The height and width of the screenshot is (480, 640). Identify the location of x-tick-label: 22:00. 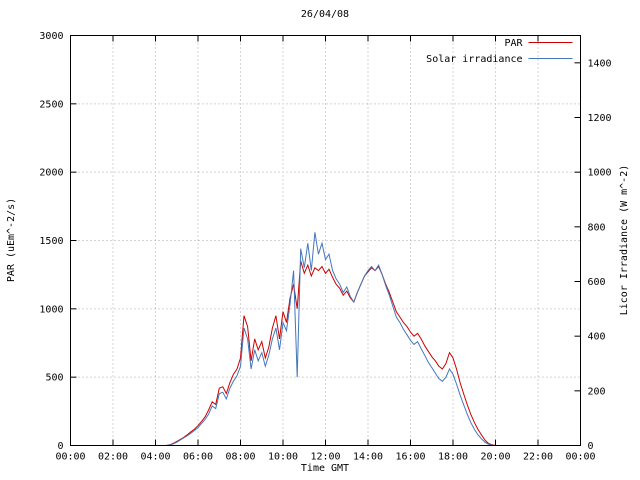
(538, 457).